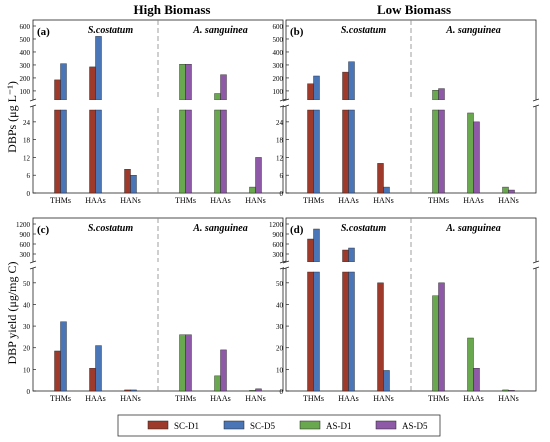  I want to click on y-tick-label: 24, so click(27, 123).